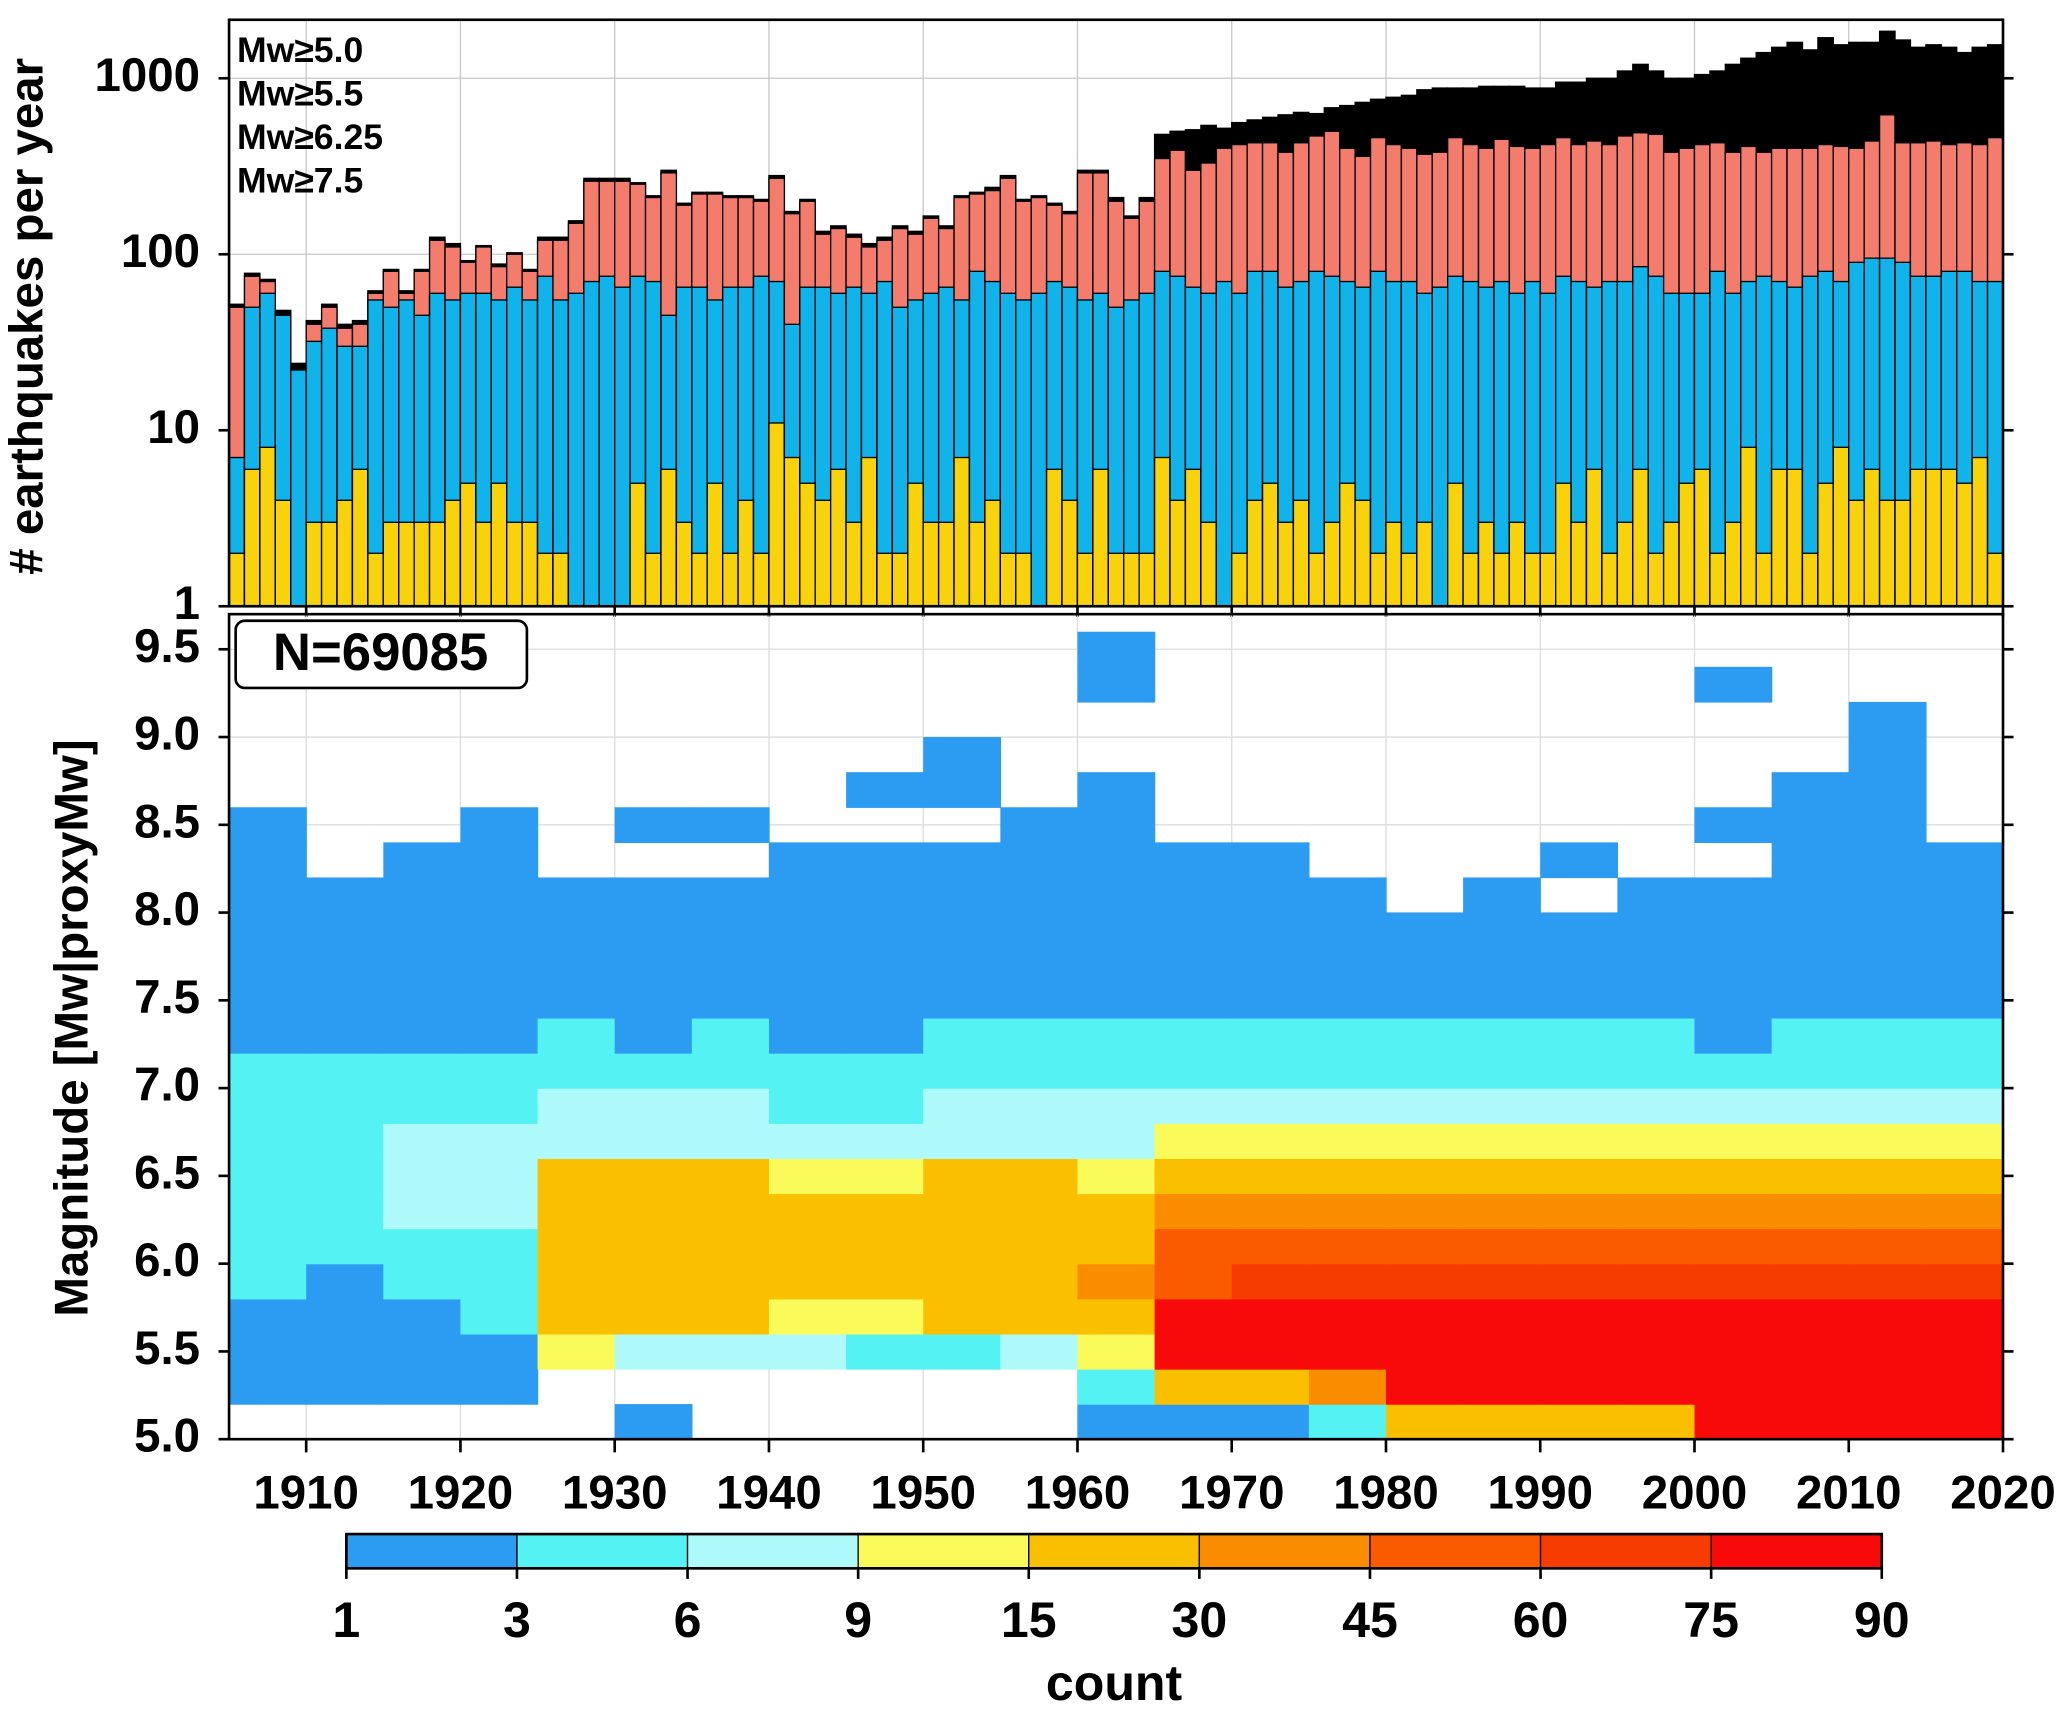  Describe the element at coordinates (517, 1620) in the screenshot. I see `colorbar-tick-label: 3` at that location.